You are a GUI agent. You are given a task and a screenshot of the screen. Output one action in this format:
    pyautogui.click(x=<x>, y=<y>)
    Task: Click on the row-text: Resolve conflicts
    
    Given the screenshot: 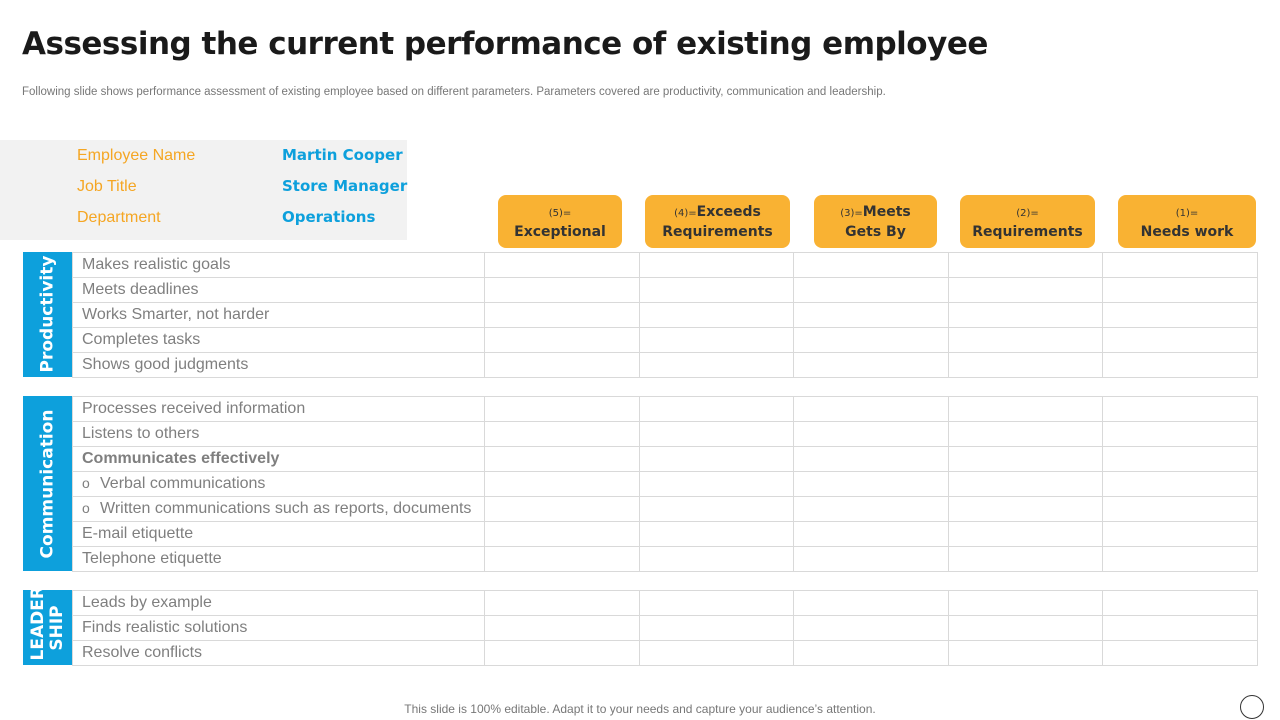 What is the action you would take?
    pyautogui.click(x=142, y=652)
    